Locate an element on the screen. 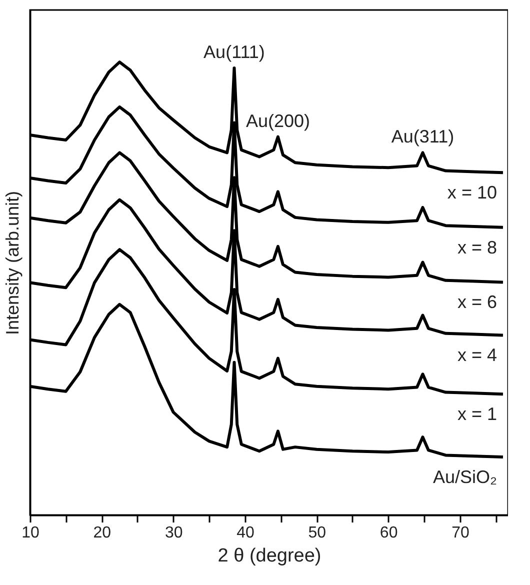 This screenshot has height=585, width=530. series-label: x = 10 is located at coordinates (472, 192).